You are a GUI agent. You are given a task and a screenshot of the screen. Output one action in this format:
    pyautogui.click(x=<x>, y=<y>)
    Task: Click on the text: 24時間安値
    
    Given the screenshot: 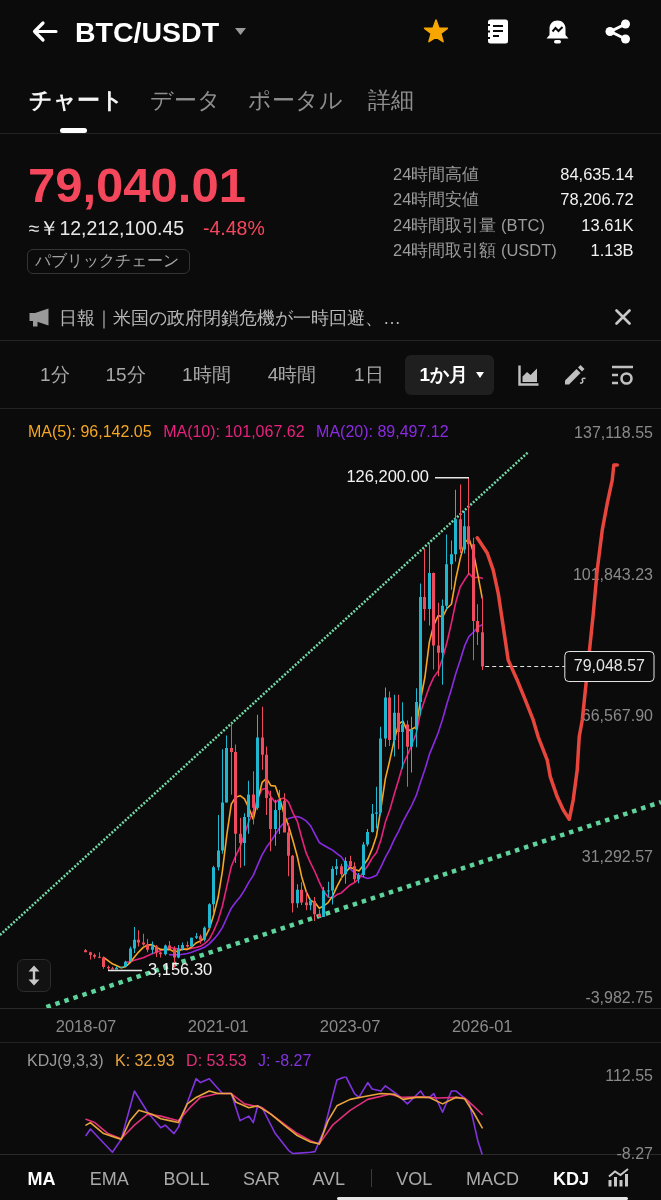 What is the action you would take?
    pyautogui.click(x=436, y=199)
    